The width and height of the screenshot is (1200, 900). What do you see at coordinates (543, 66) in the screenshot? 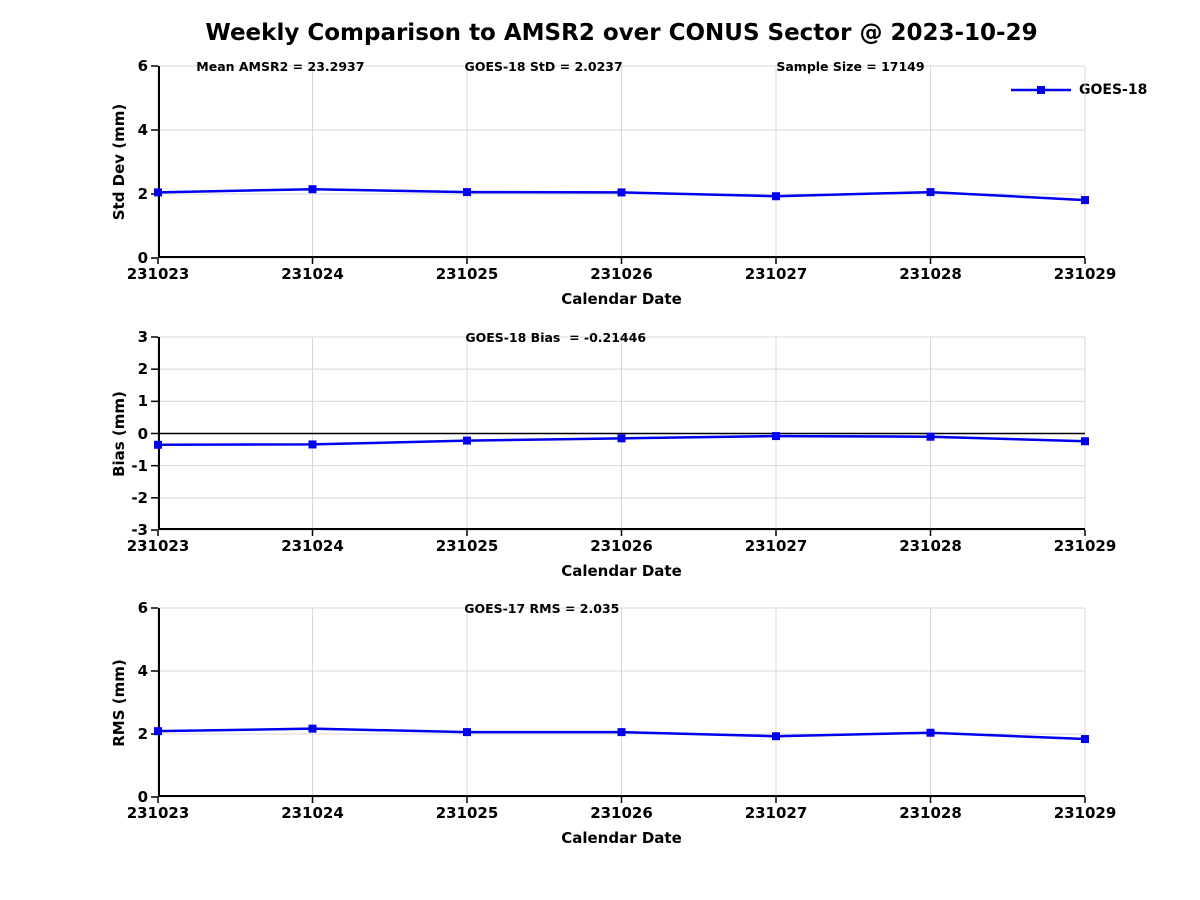
I see `subplot-annotation: GOES-18 StD = 2.0237` at bounding box center [543, 66].